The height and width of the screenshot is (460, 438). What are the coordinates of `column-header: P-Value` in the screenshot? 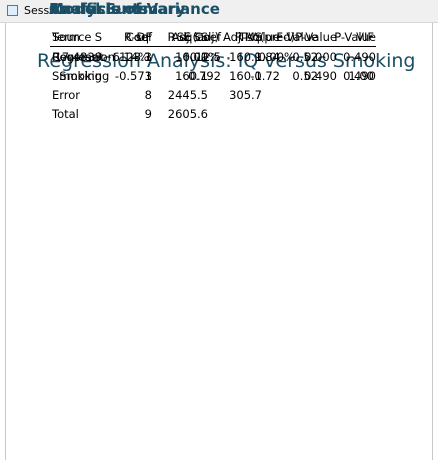 It's located at (308, 37).